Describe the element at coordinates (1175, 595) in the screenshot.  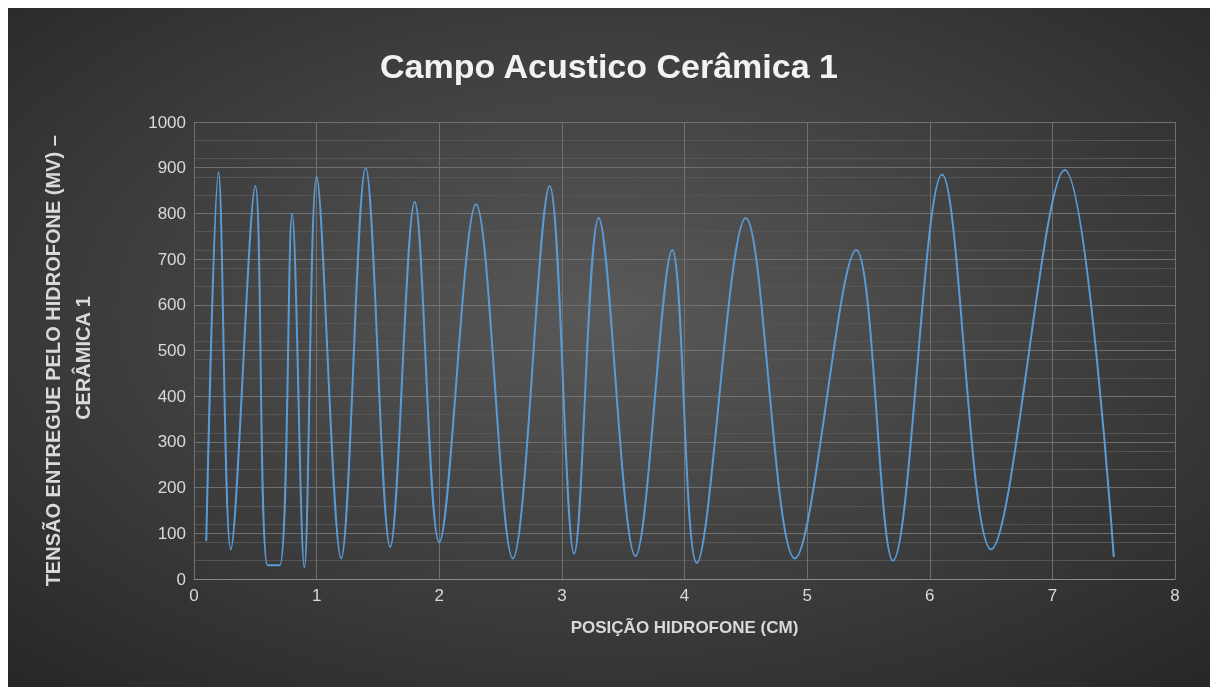
I see `x-tick-label: 8` at that location.